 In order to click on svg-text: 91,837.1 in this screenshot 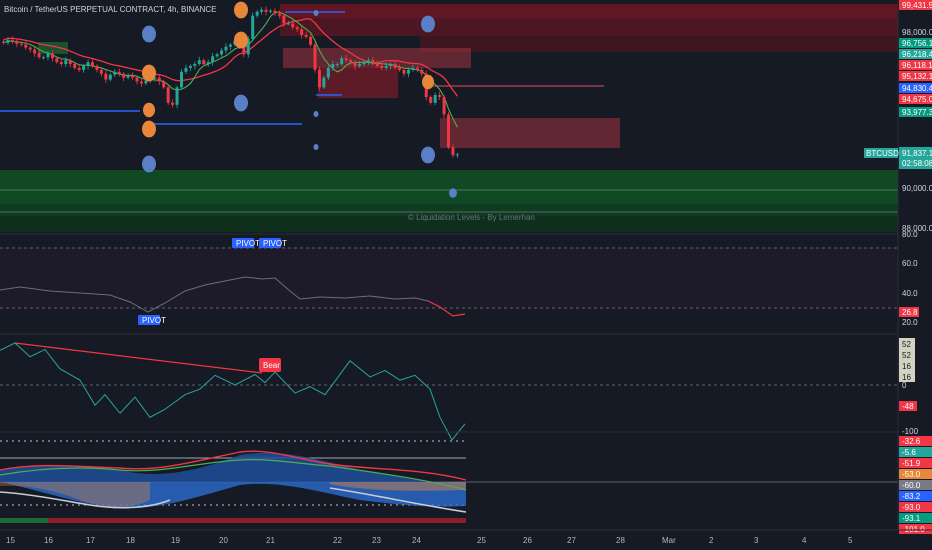, I will do `click(917, 153)`.